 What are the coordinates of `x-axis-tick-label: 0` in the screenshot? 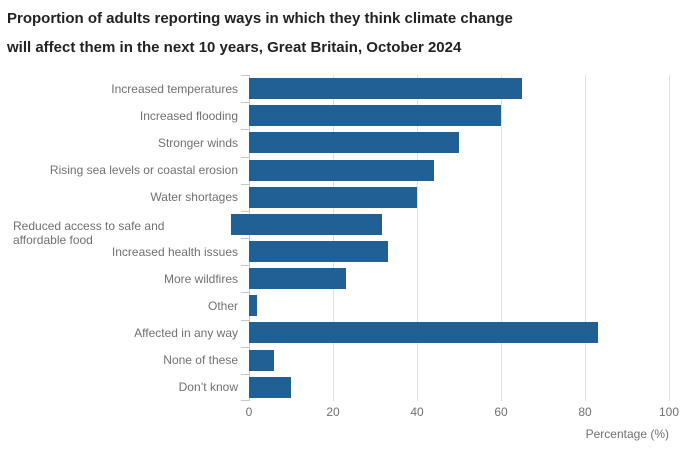 It's located at (249, 412).